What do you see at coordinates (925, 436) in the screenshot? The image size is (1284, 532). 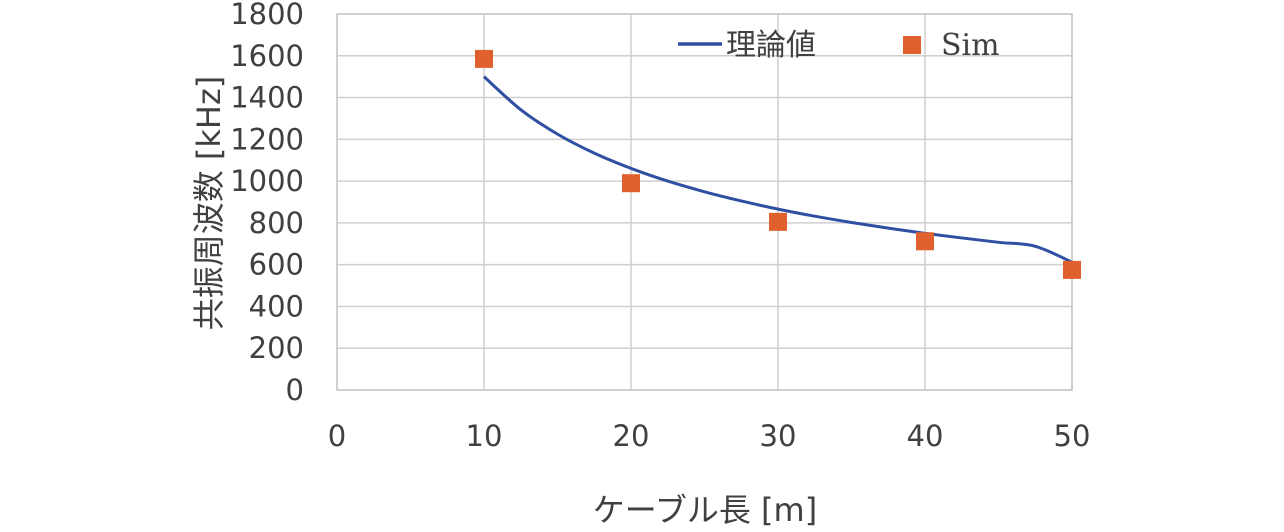 I see `x-tick-label: 40` at bounding box center [925, 436].